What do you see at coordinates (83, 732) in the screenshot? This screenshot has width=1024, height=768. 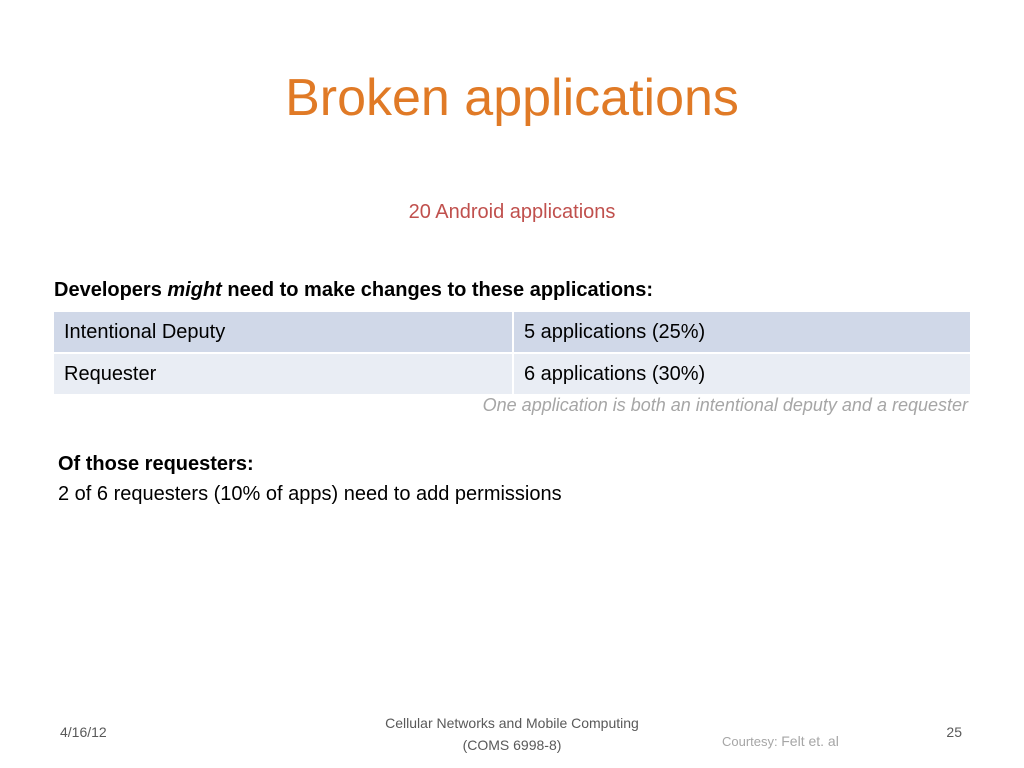 I see `footer-date: 4/16/12` at bounding box center [83, 732].